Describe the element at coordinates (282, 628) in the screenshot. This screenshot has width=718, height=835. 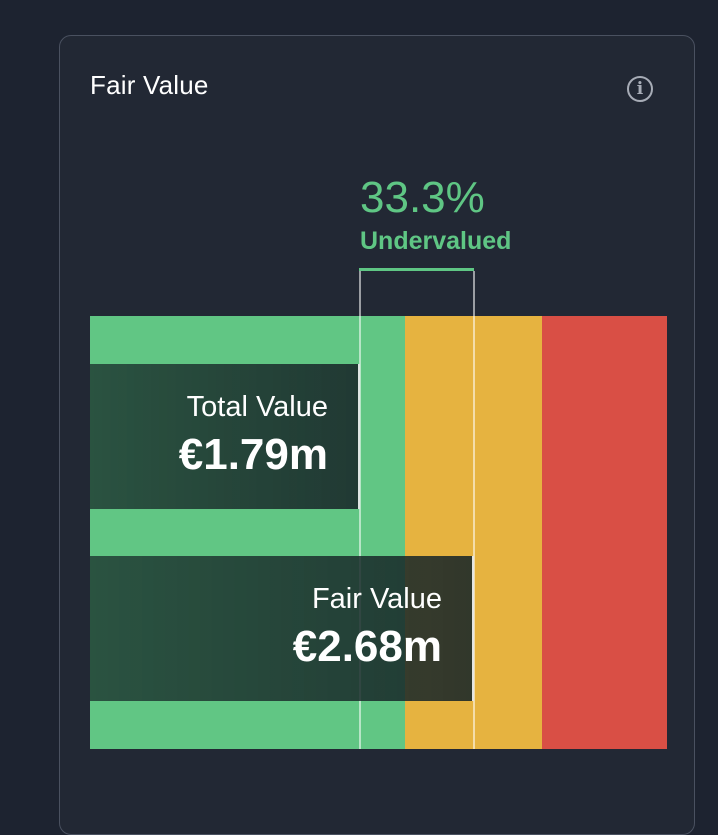
I see `fair-value-box: Fair Value €2.68m` at that location.